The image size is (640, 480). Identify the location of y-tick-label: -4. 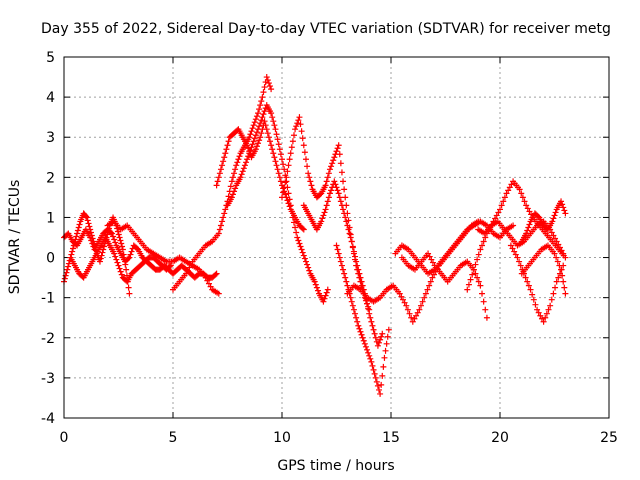
(48, 419).